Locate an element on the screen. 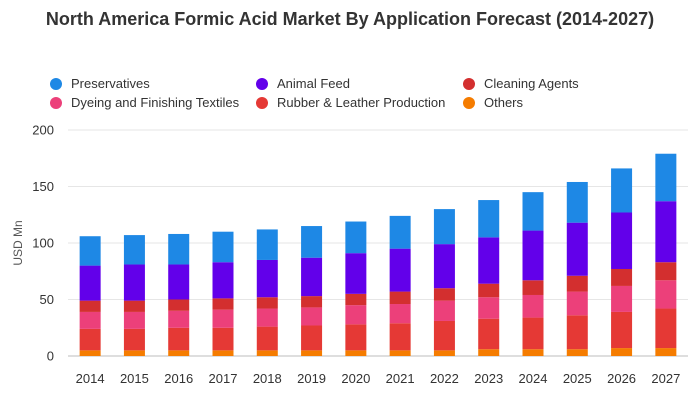 The width and height of the screenshot is (700, 400). bar-segment-animal-feed-2020 is located at coordinates (356, 273).